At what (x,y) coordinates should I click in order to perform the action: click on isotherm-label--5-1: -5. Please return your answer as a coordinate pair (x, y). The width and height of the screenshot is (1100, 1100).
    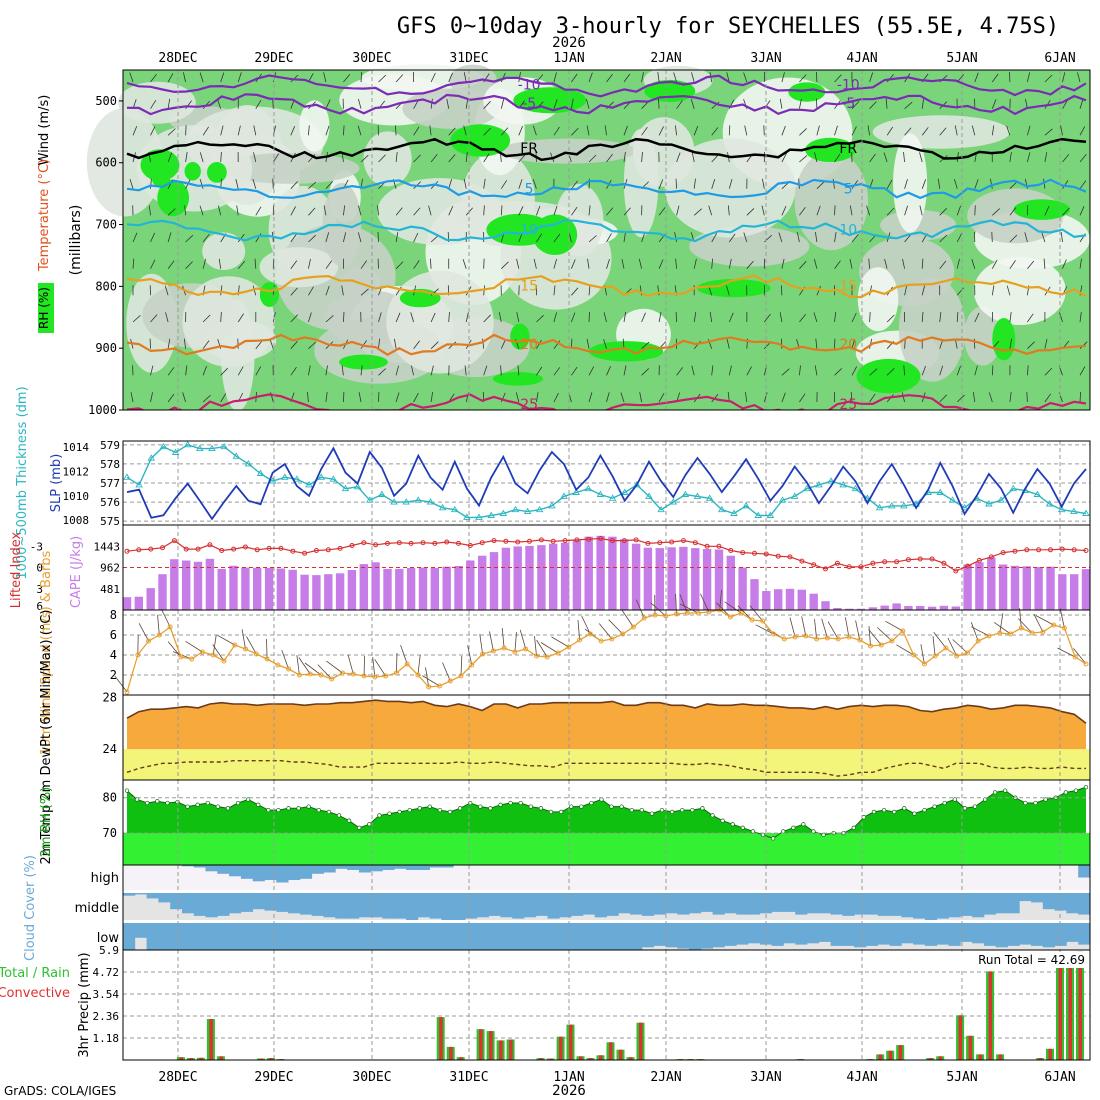
    Looking at the image, I should click on (848, 104).